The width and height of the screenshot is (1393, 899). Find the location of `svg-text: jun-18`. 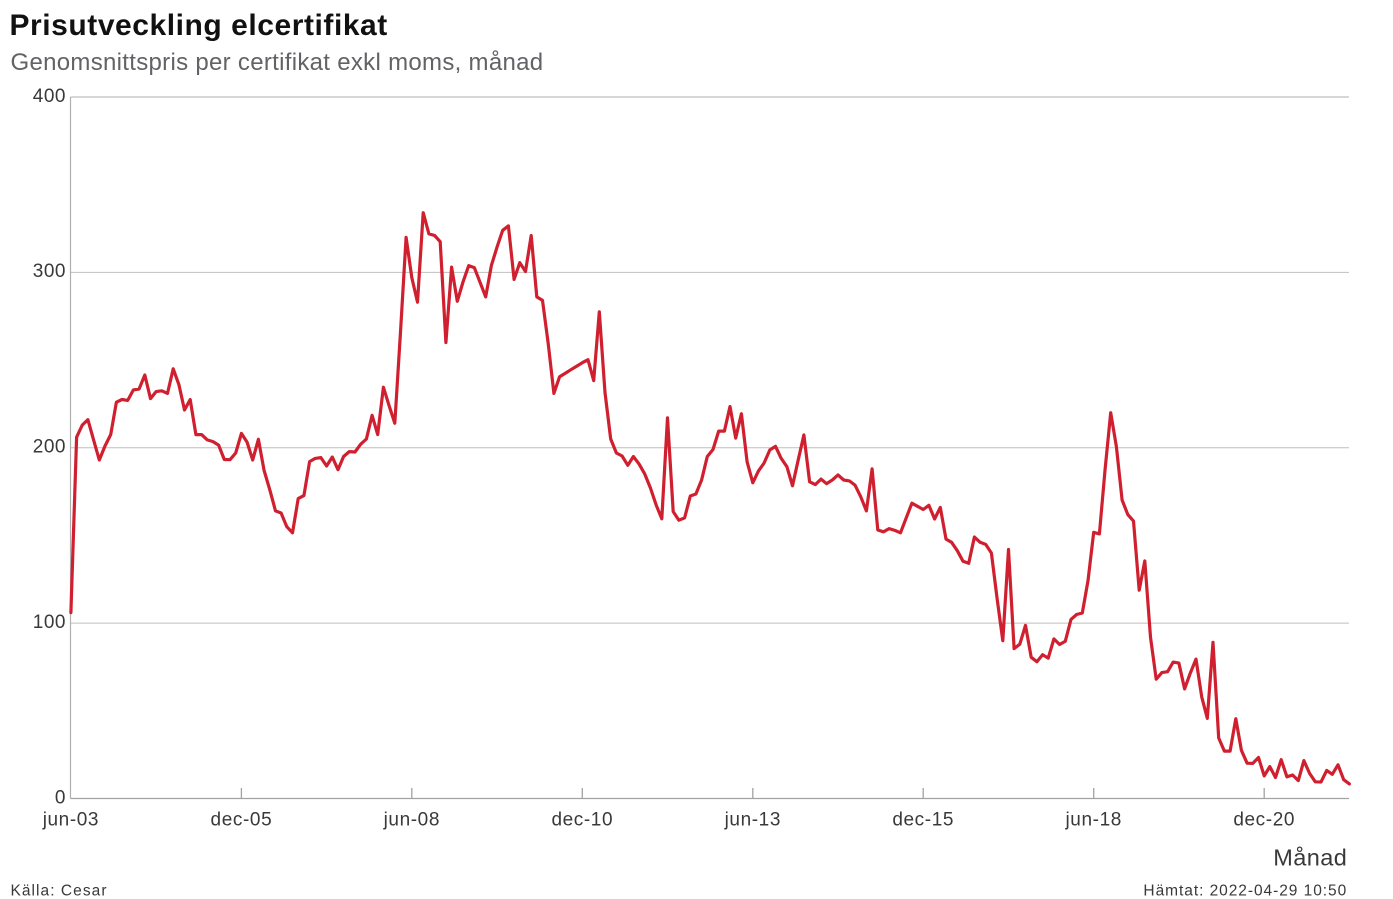

svg-text: jun-18 is located at coordinates (1092, 820).